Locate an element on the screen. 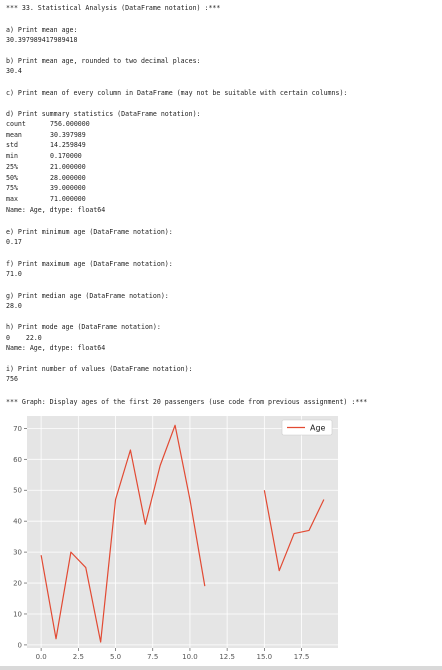 This screenshot has width=442, height=670. summary-stat-value: 71.000000 is located at coordinates (68, 198).